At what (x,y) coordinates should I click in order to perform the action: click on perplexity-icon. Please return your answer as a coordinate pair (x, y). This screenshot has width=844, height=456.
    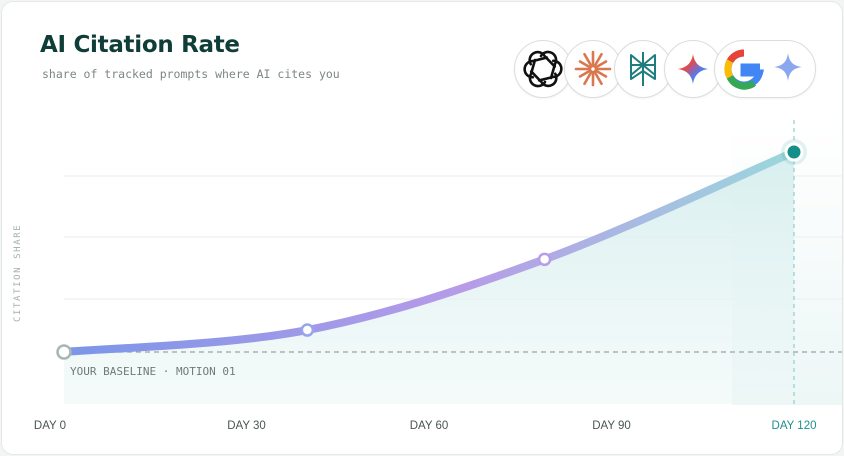
    Looking at the image, I should click on (643, 69).